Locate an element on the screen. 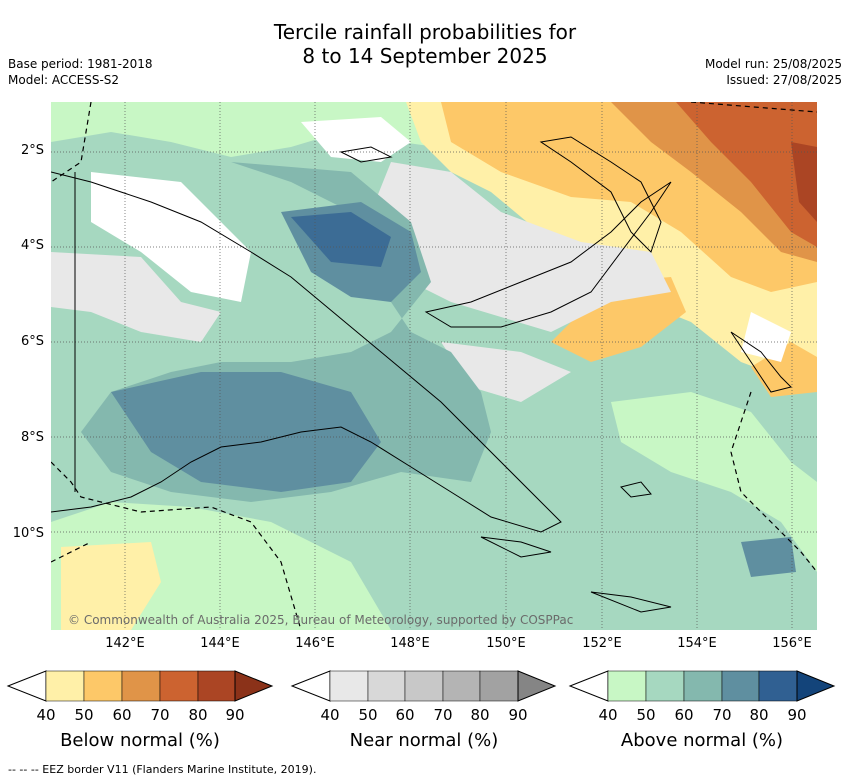  base-model-info: Base period: 1981-2018 Model: ACCESS-S2 is located at coordinates (80, 72).